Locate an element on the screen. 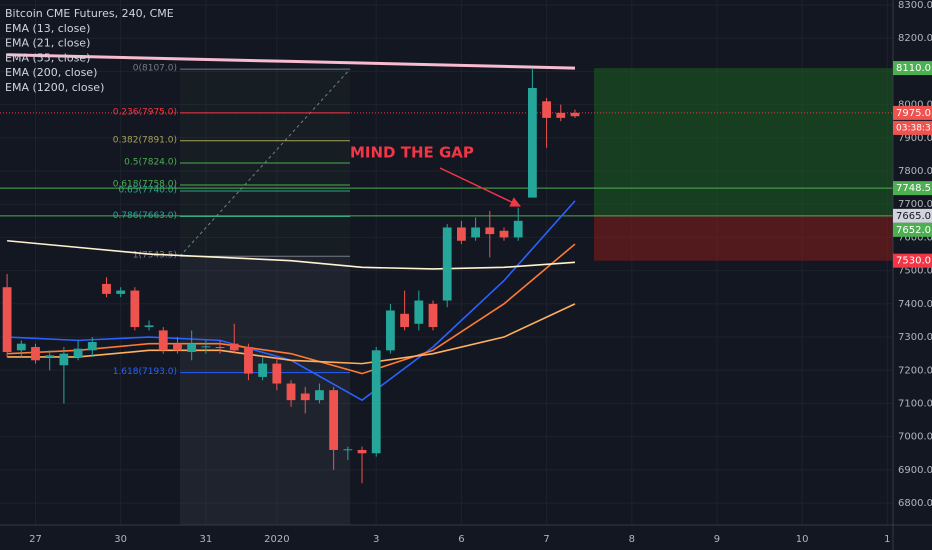 Image resolution: width=932 pixels, height=550 pixels. annotation: MIND THE GAP is located at coordinates (412, 153).